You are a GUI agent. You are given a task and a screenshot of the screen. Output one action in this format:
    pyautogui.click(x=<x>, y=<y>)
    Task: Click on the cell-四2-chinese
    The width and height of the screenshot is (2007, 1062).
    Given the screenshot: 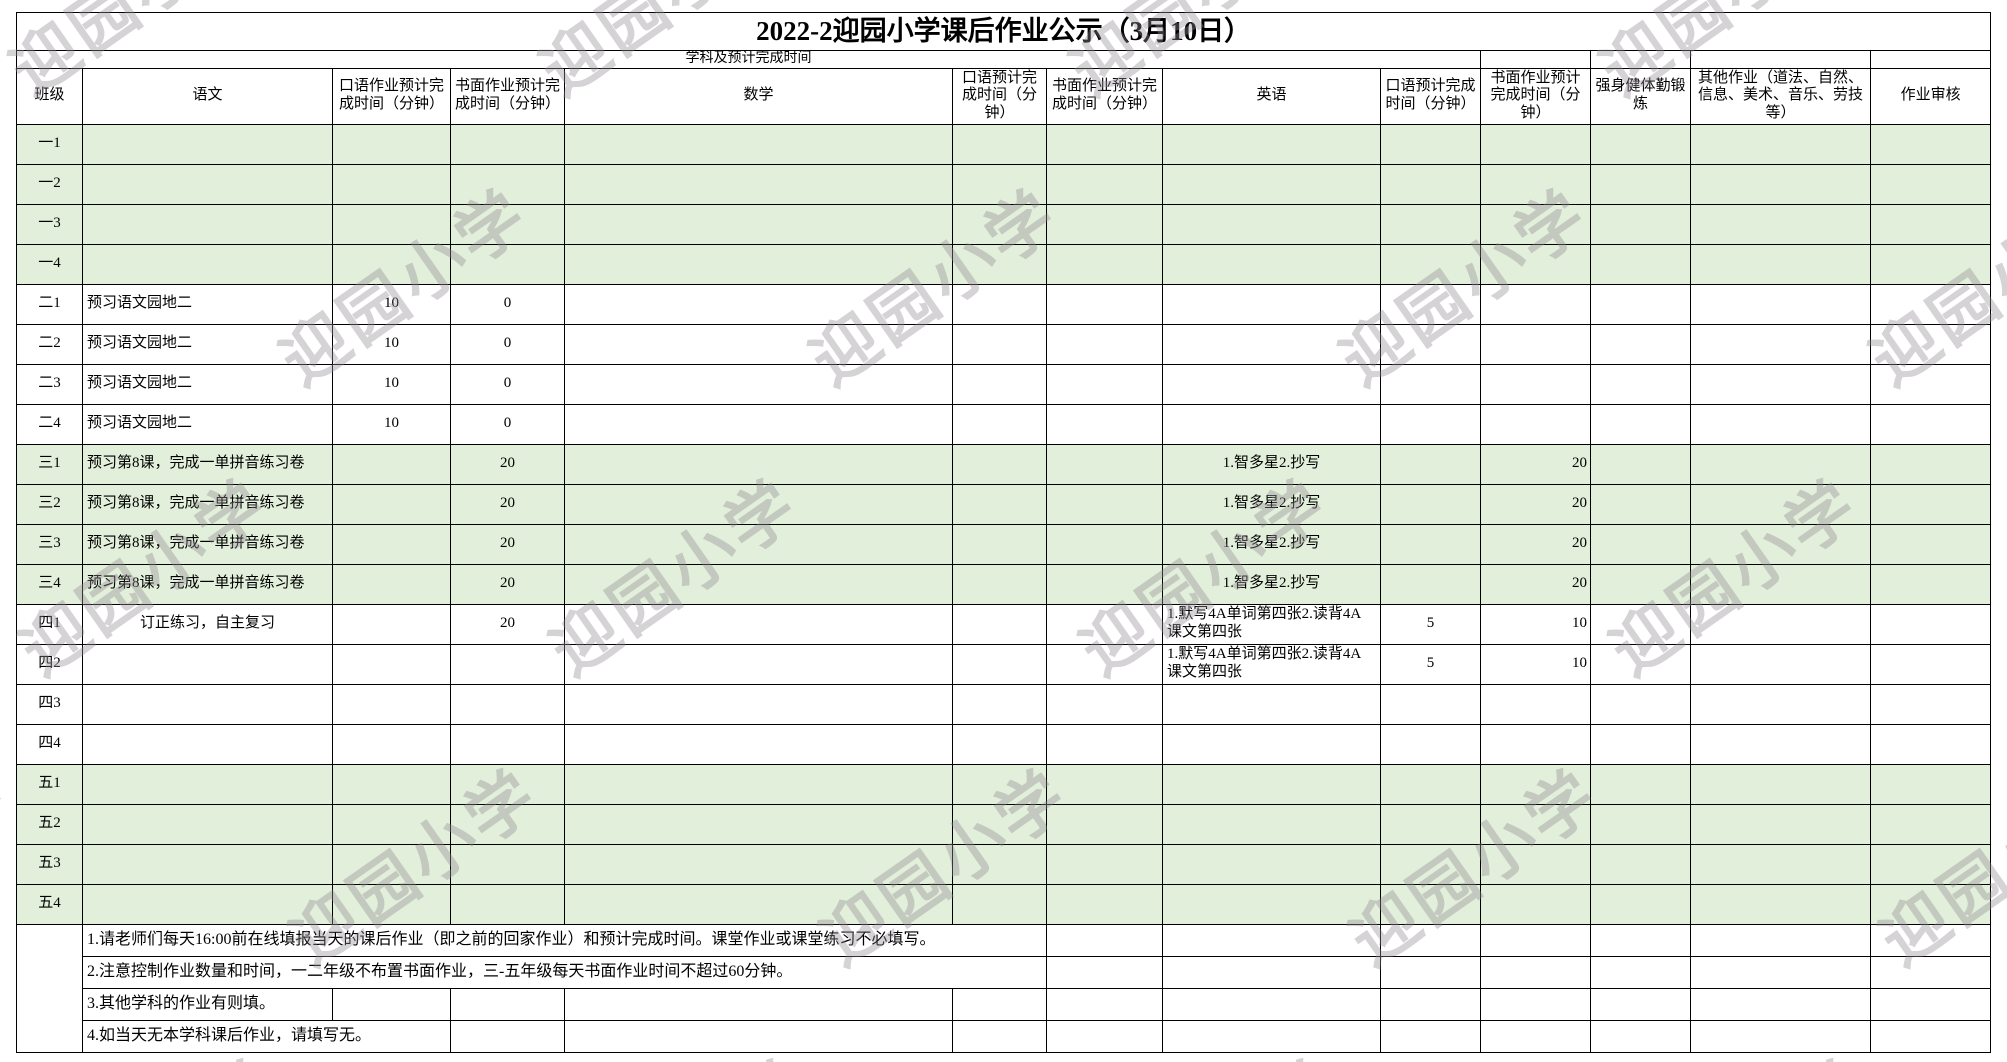 What is the action you would take?
    pyautogui.click(x=207, y=664)
    